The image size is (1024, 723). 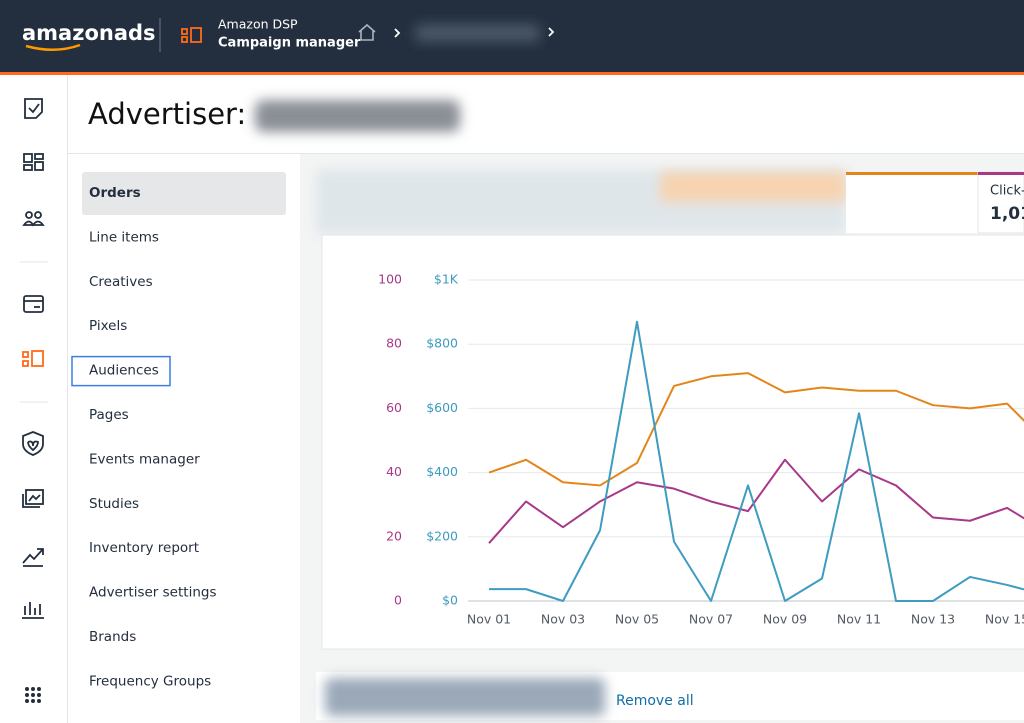 I want to click on y-tick-label: 60, so click(x=394, y=407).